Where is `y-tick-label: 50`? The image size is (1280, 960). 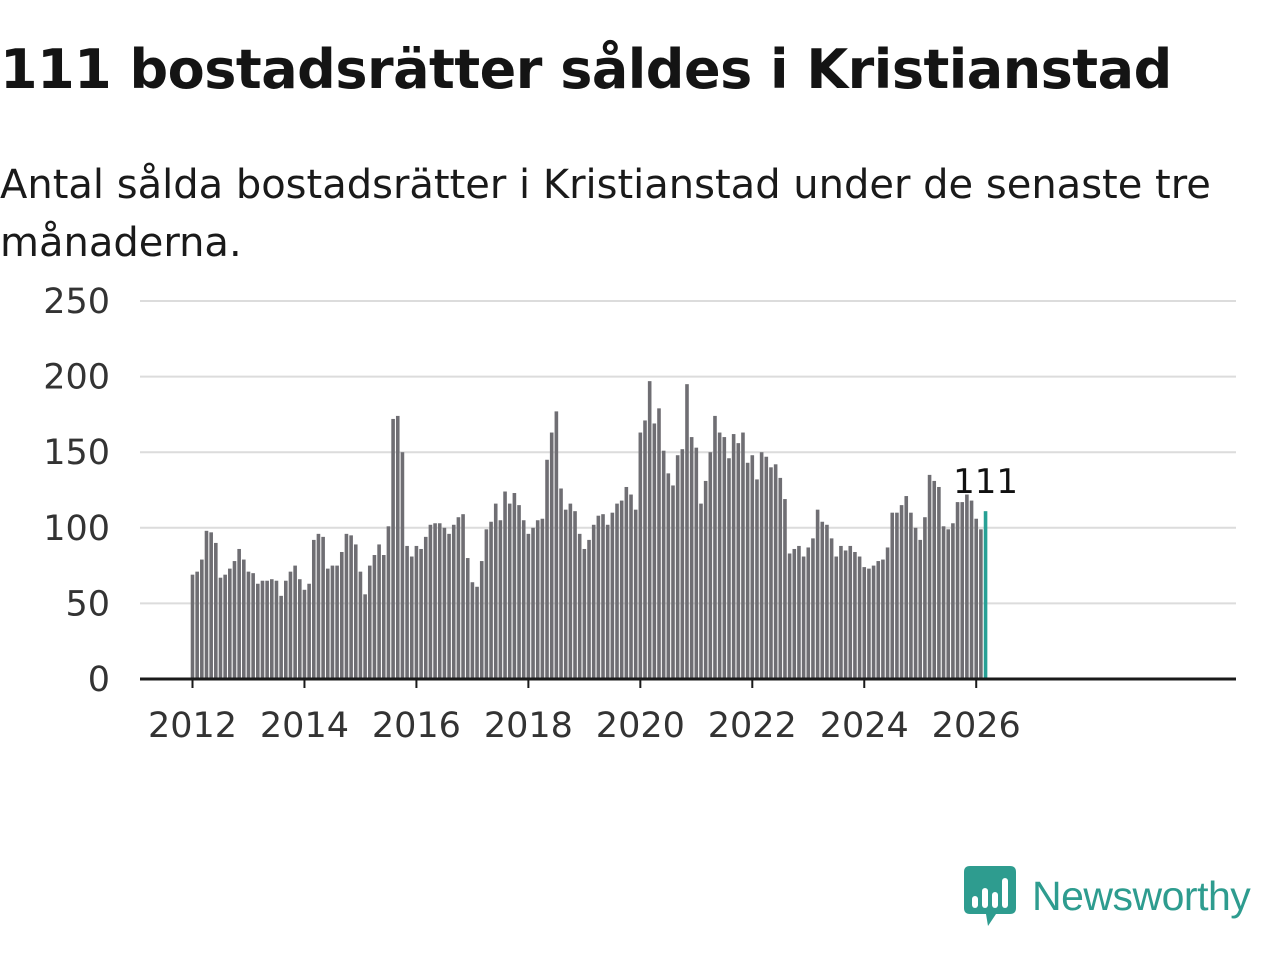
y-tick-label: 50 is located at coordinates (87, 604).